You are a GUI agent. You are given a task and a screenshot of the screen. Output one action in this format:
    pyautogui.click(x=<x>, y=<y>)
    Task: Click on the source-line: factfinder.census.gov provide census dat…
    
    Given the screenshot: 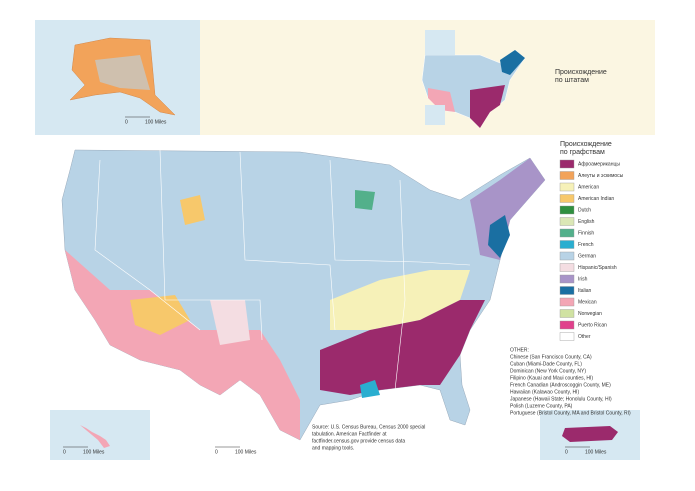 What is the action you would take?
    pyautogui.click(x=358, y=441)
    